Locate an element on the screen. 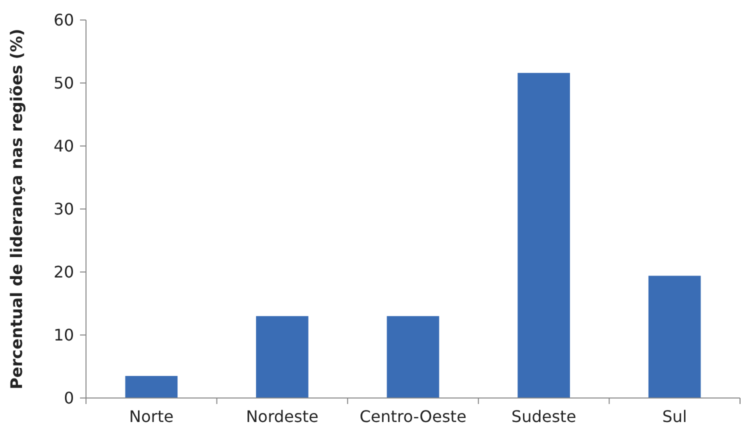 The width and height of the screenshot is (741, 429). y-axis-title: Percentual de liderança nas regiões (%) is located at coordinates (16, 209).